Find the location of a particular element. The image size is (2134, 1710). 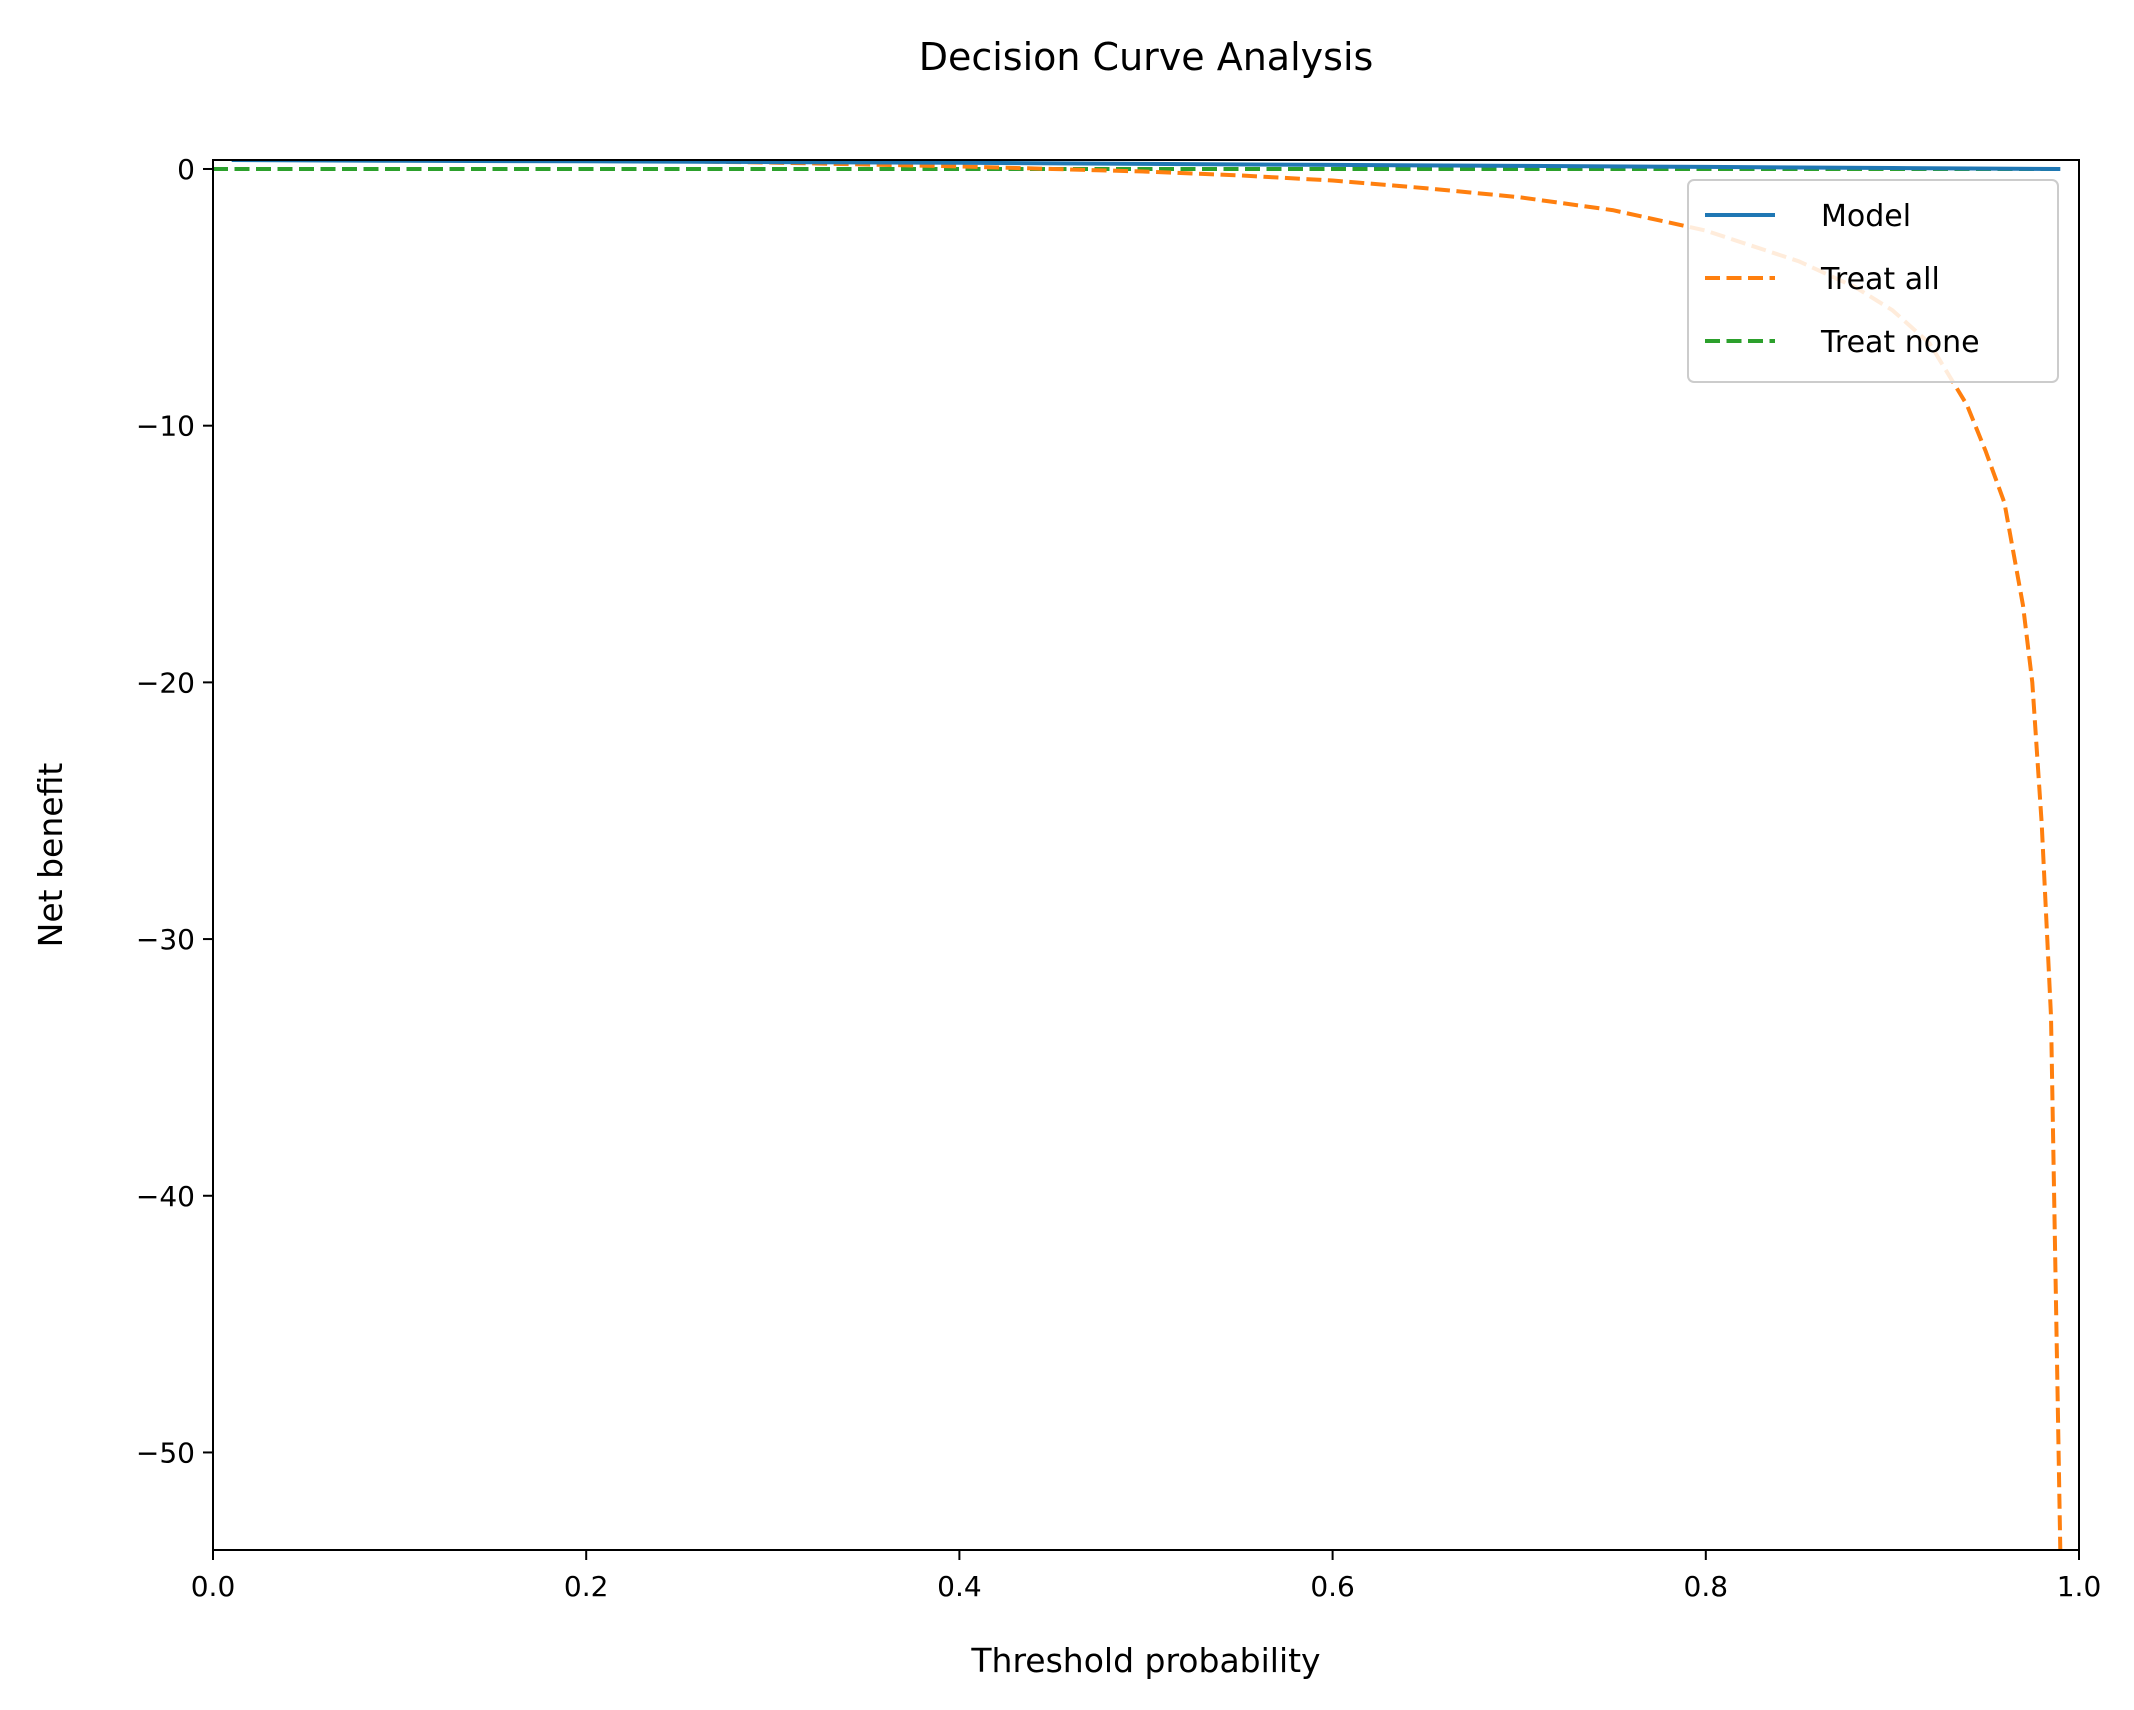

legend: Model Treat all Treat none is located at coordinates (1873, 281).